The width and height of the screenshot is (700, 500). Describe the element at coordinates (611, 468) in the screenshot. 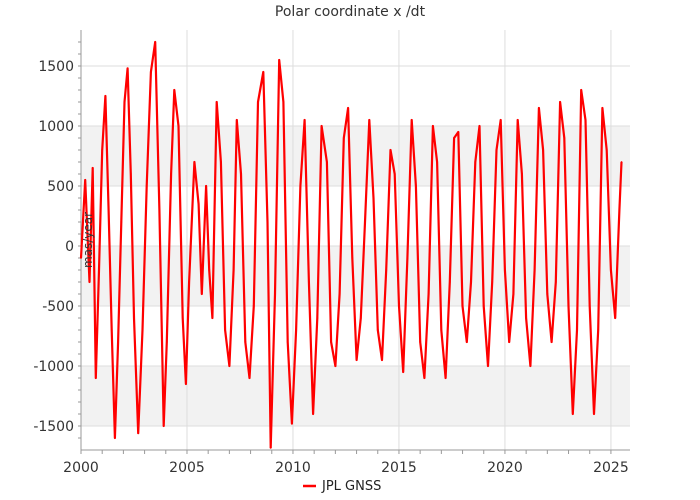

I see `x-tick-label: 2025` at that location.